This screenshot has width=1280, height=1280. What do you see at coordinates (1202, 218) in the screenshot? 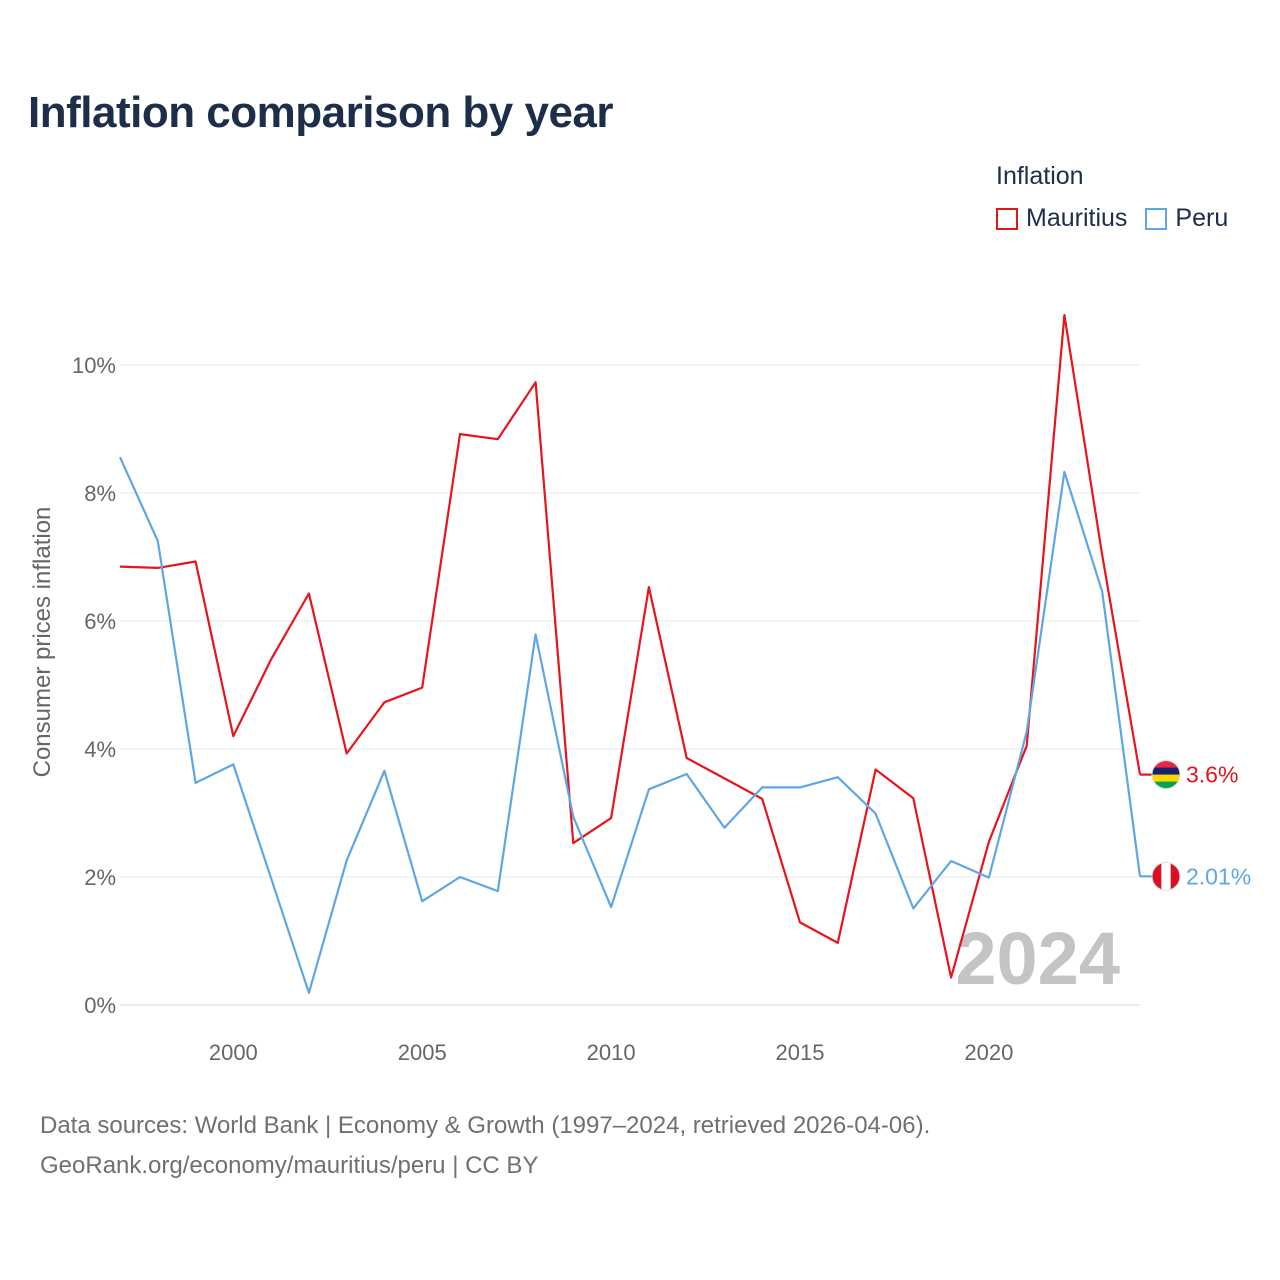
I see `legend-label-peru: Peru` at bounding box center [1202, 218].